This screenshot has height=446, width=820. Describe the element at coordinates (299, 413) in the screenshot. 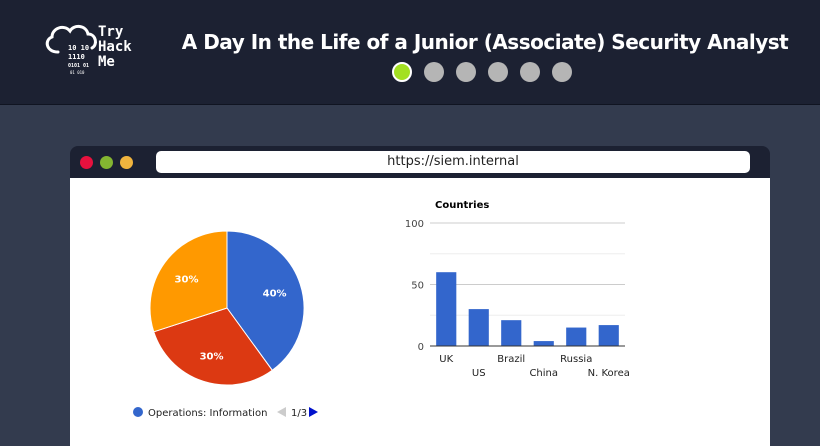

I see `pager-label: 1/3` at that location.